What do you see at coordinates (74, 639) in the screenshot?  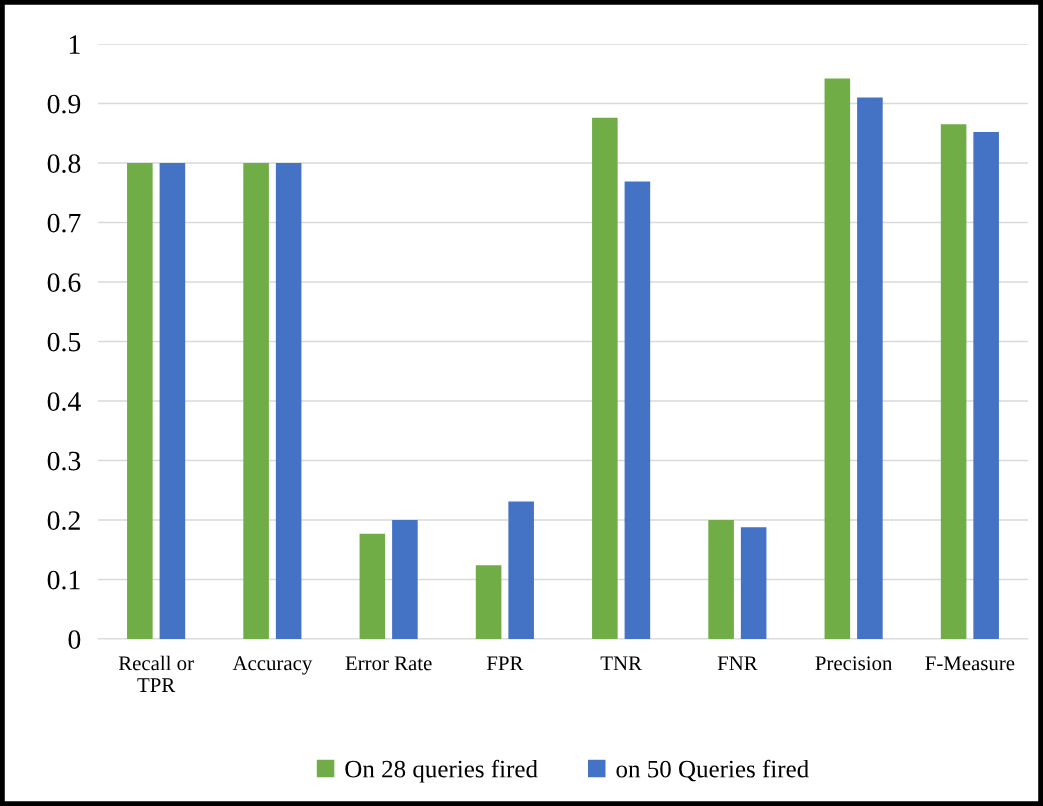 I see `y-tick-label: 0` at bounding box center [74, 639].